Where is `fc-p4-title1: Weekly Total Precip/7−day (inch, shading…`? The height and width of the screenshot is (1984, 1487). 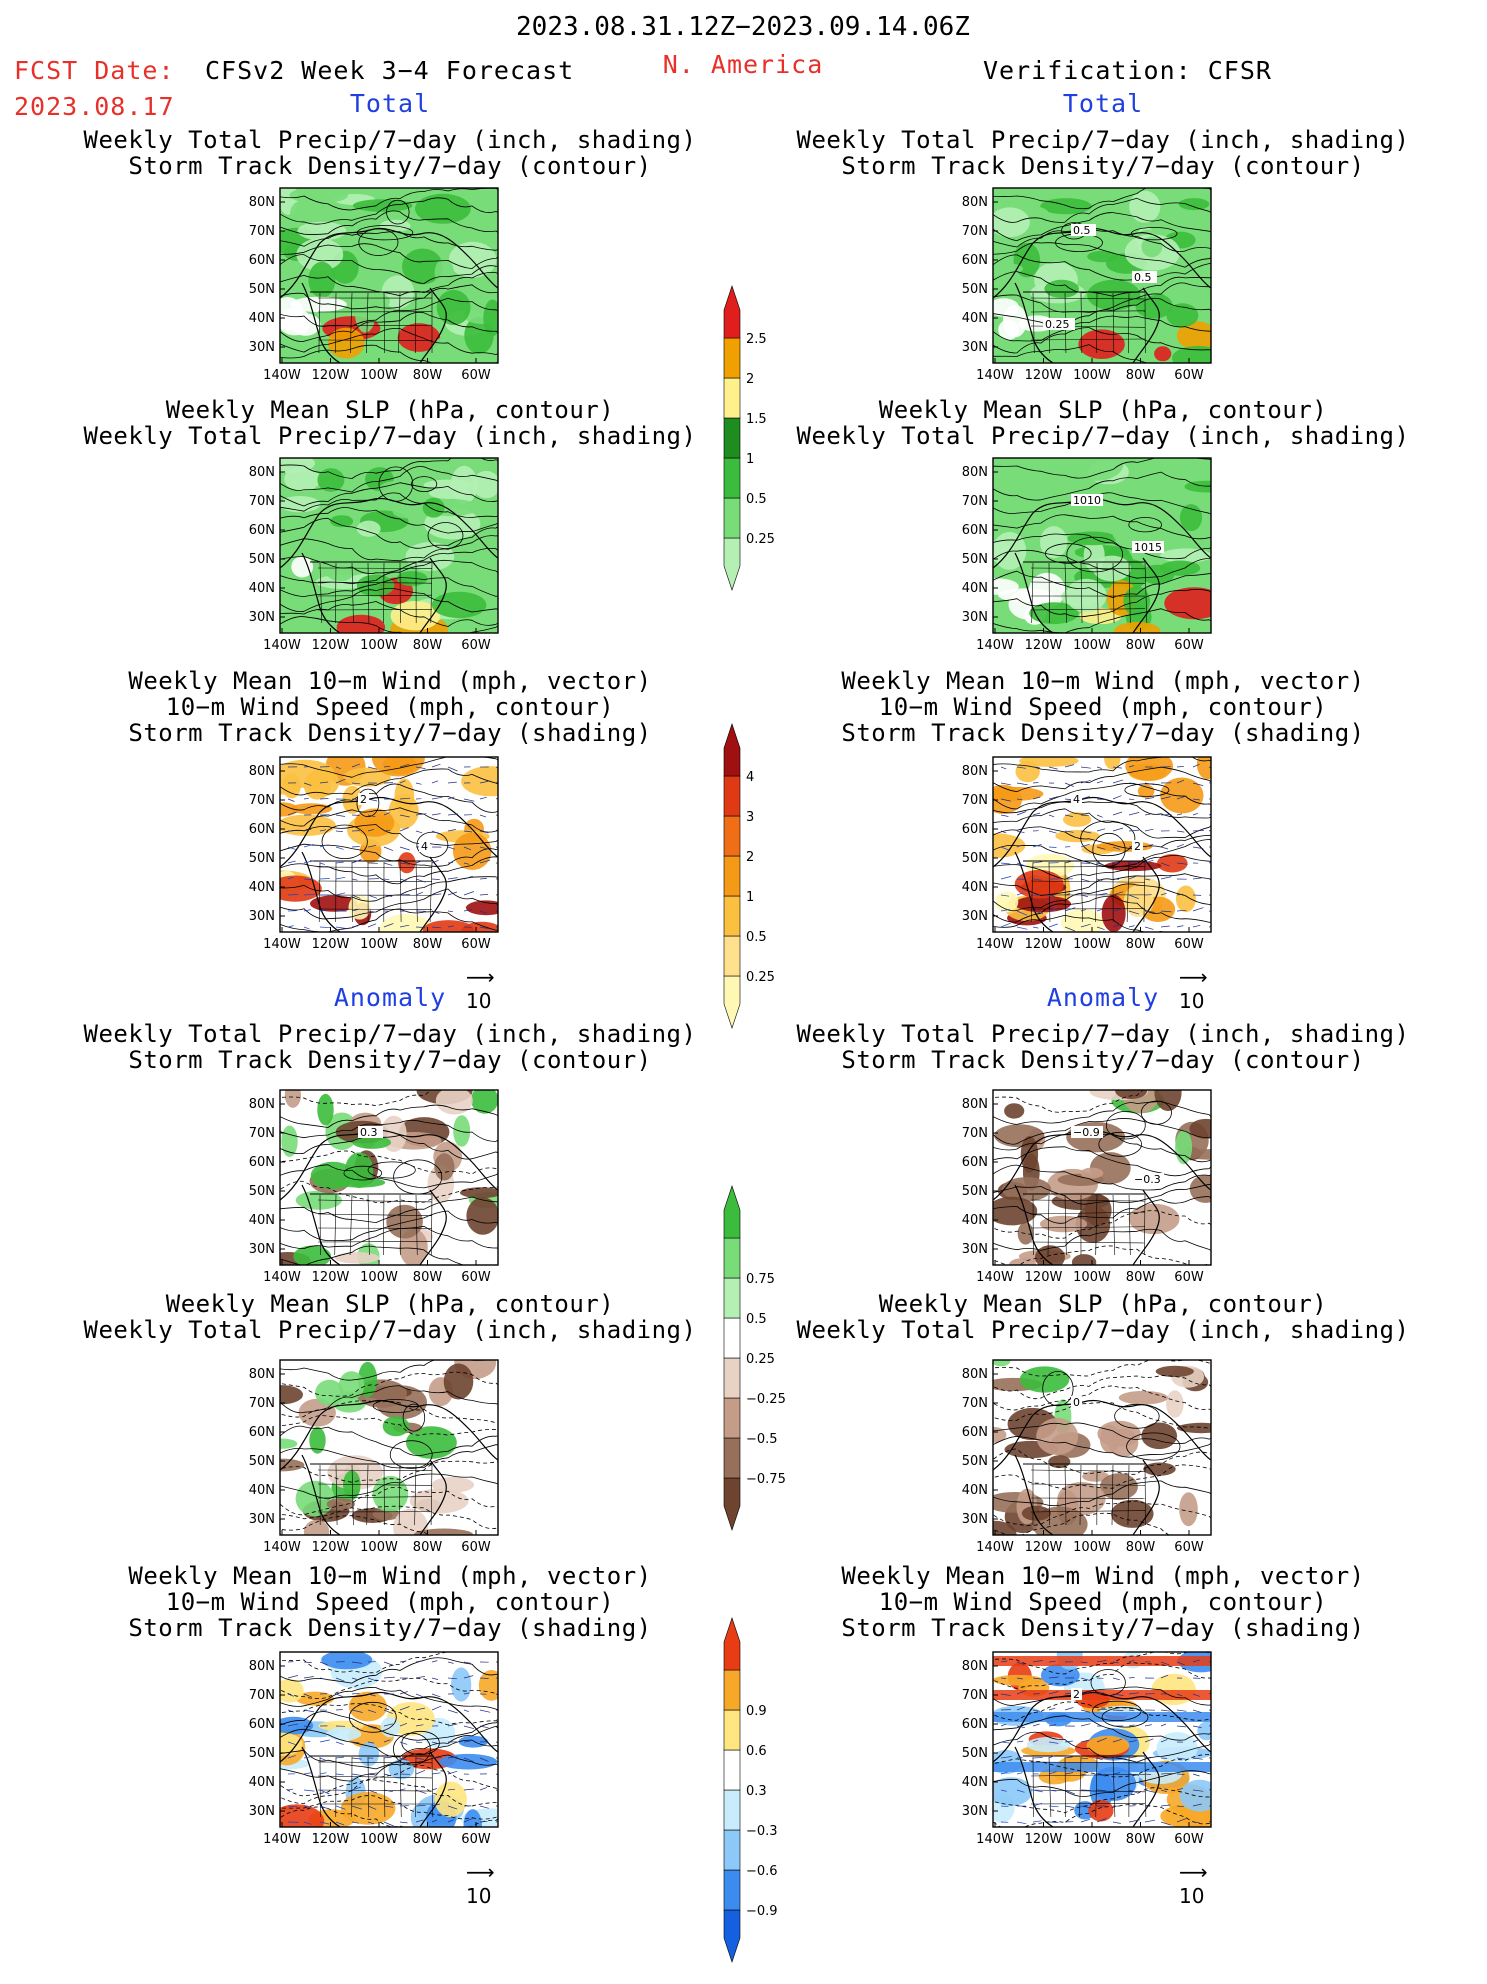 fc-p4-title1: Weekly Total Precip/7−day (inch, shading… is located at coordinates (390, 1034).